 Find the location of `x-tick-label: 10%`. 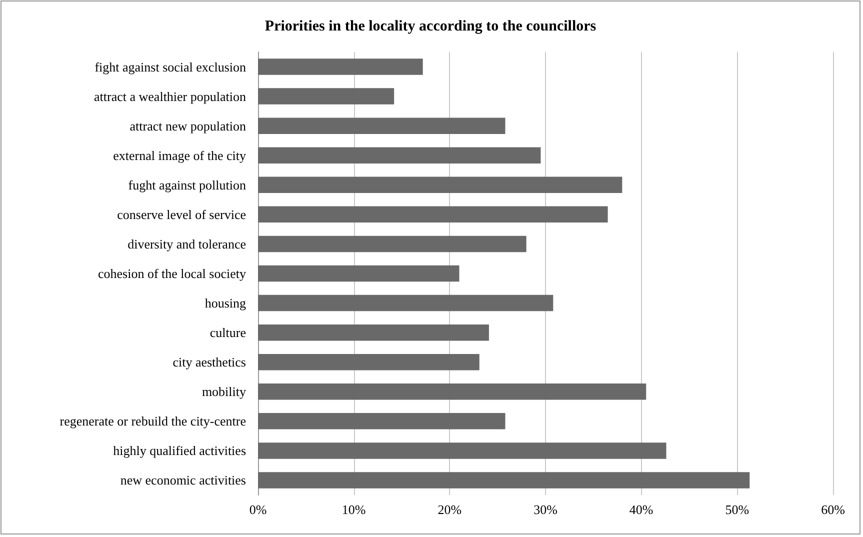

x-tick-label: 10% is located at coordinates (354, 509).